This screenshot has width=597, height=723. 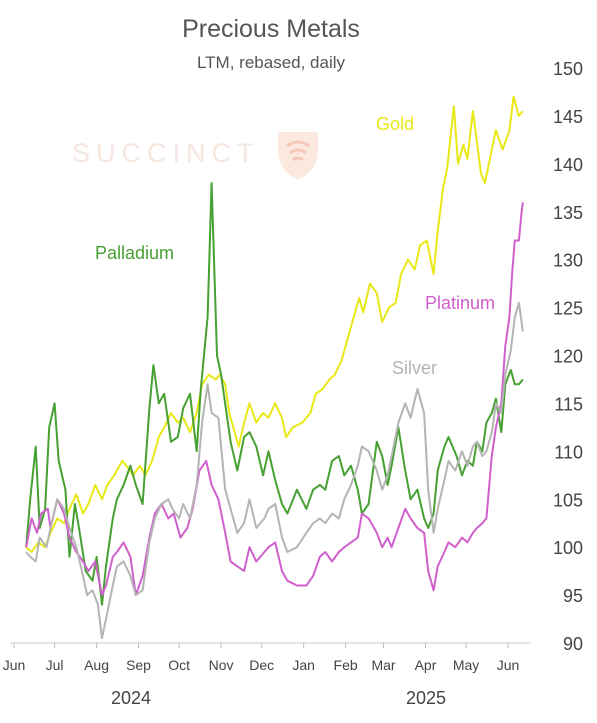 What do you see at coordinates (568, 404) in the screenshot?
I see `y-tick-label: 115` at bounding box center [568, 404].